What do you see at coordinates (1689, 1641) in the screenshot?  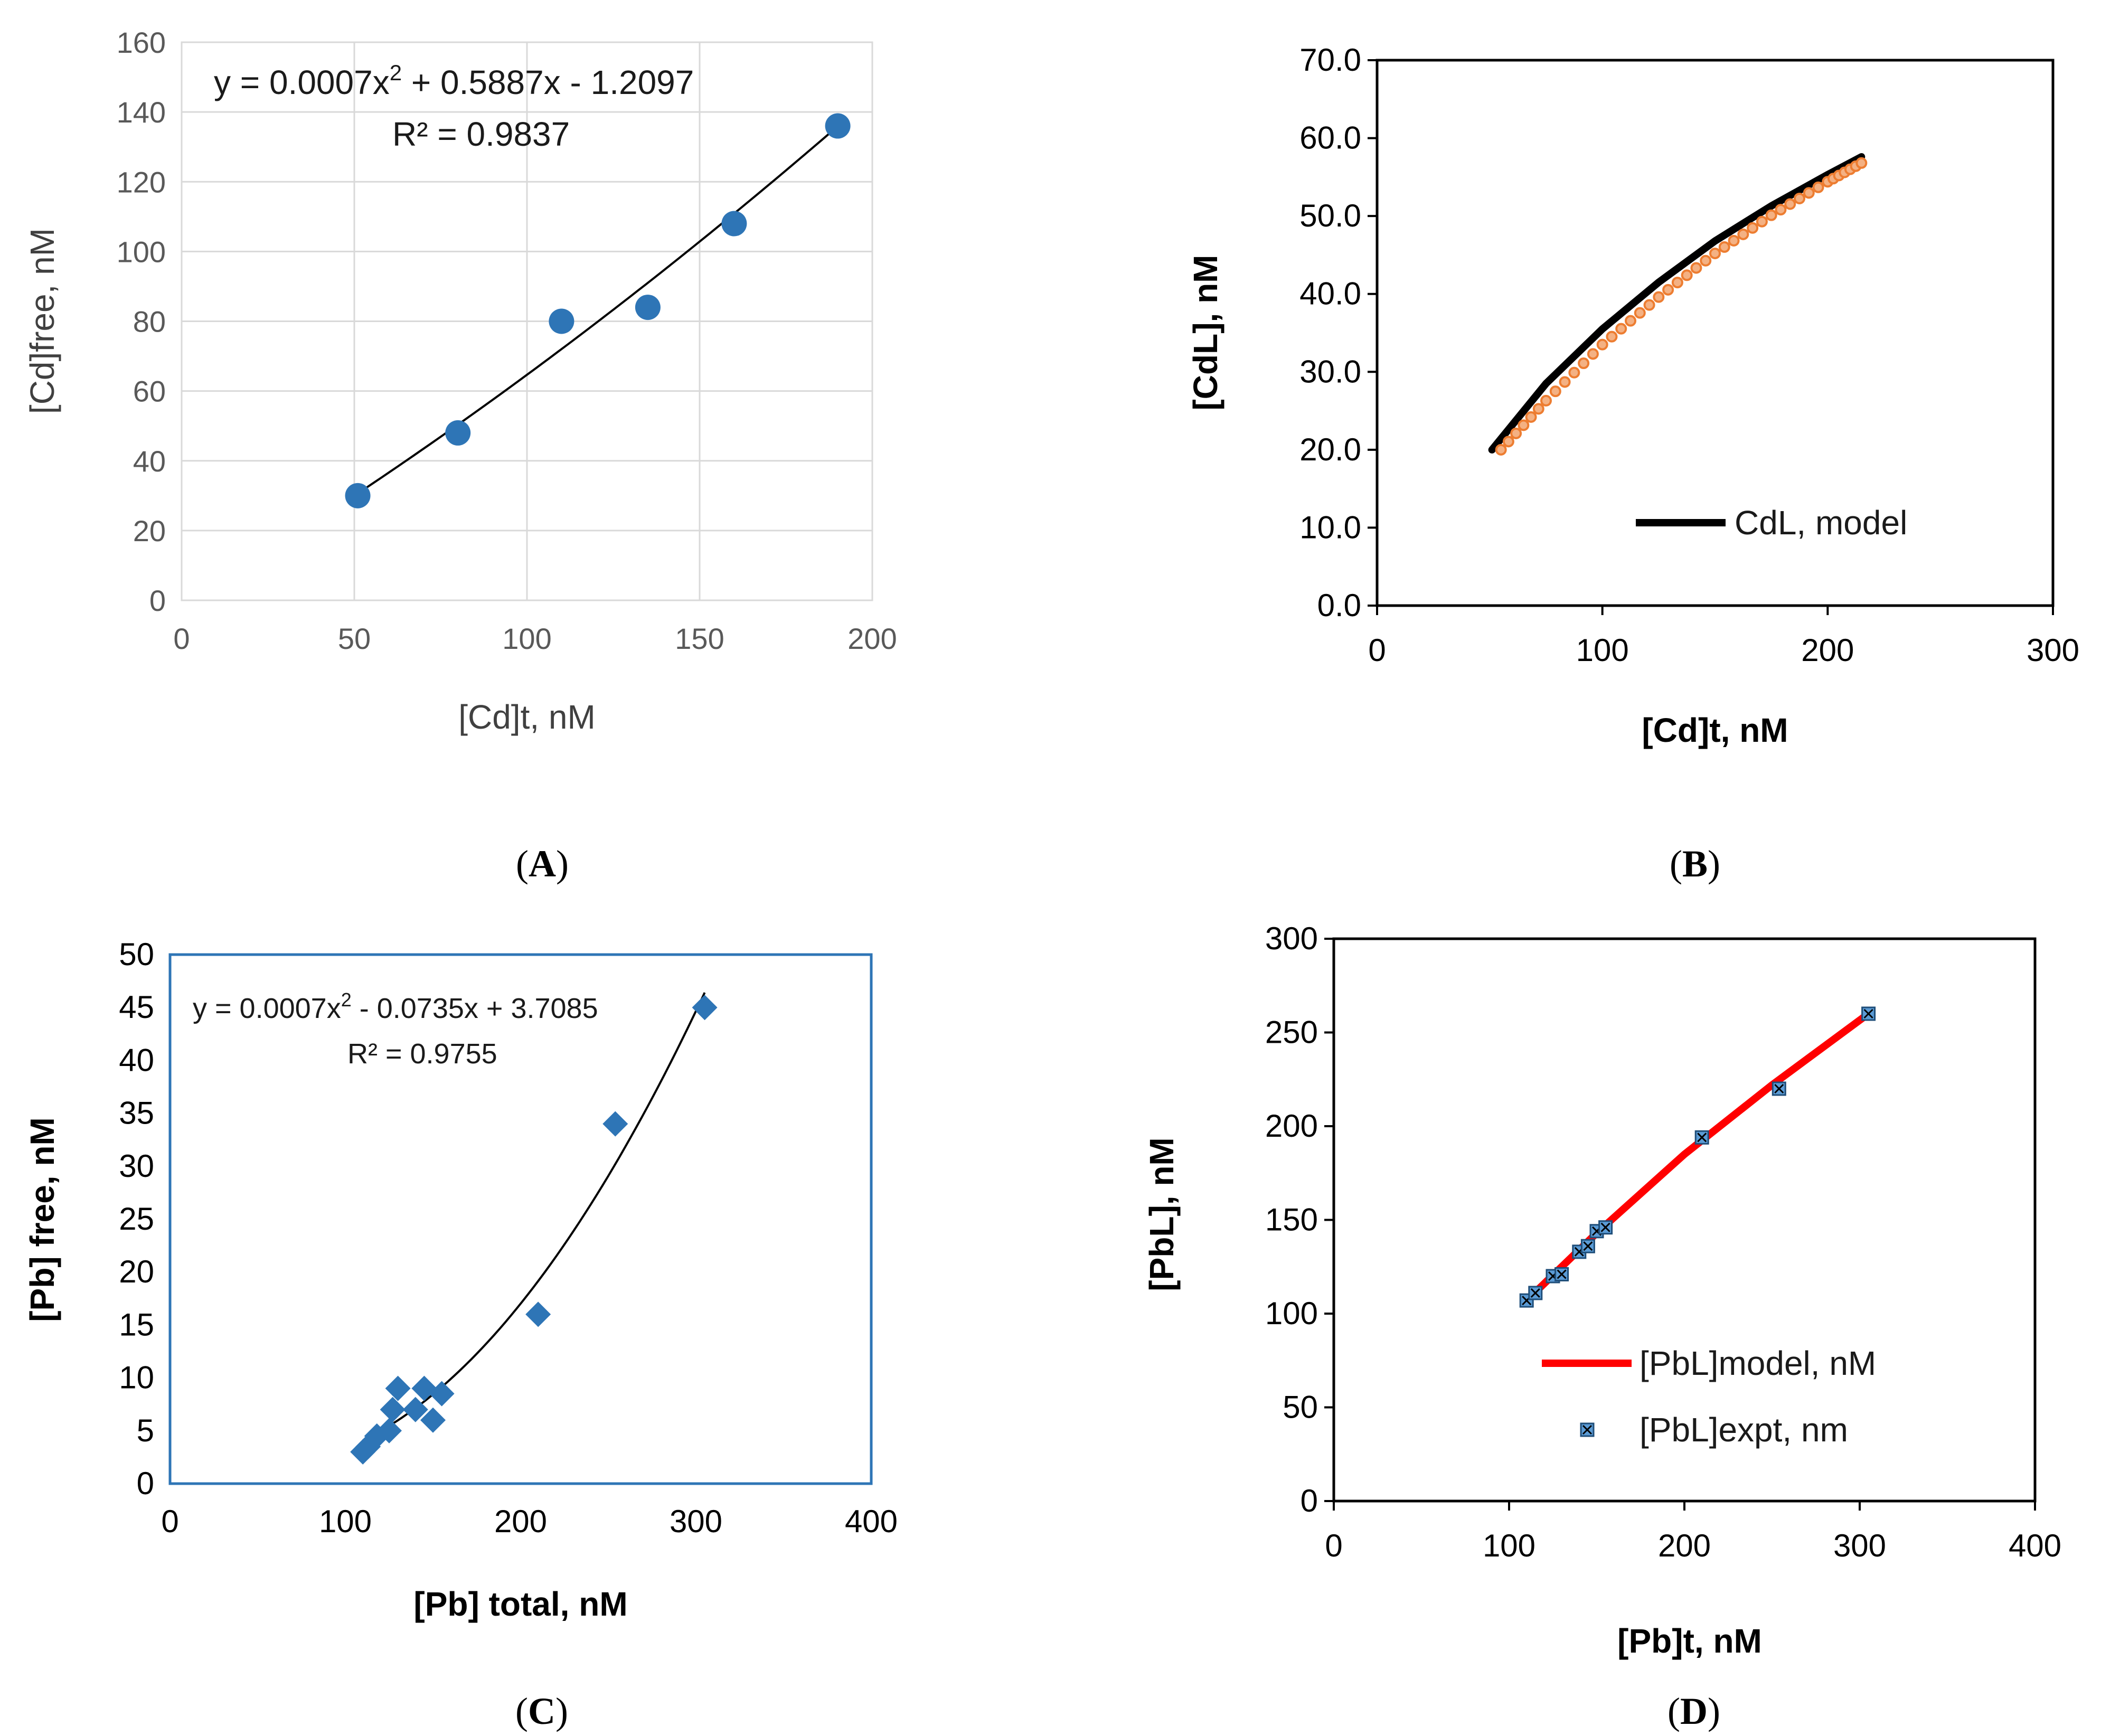 I see `panel-d-x-label: [Pb]t, nM` at bounding box center [1689, 1641].